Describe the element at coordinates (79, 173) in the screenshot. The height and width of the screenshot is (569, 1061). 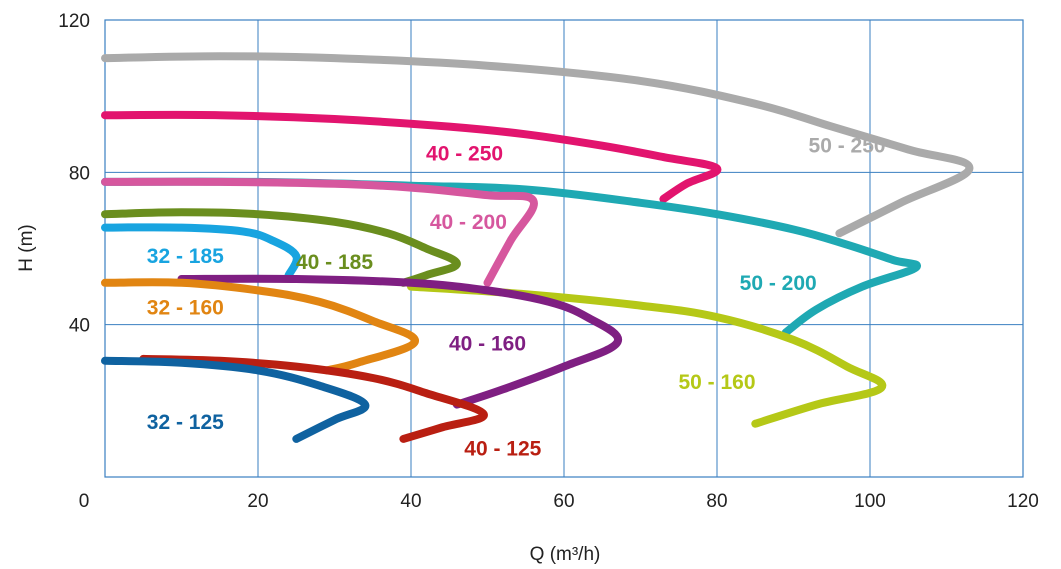
I see `y-tick-label: 80` at that location.